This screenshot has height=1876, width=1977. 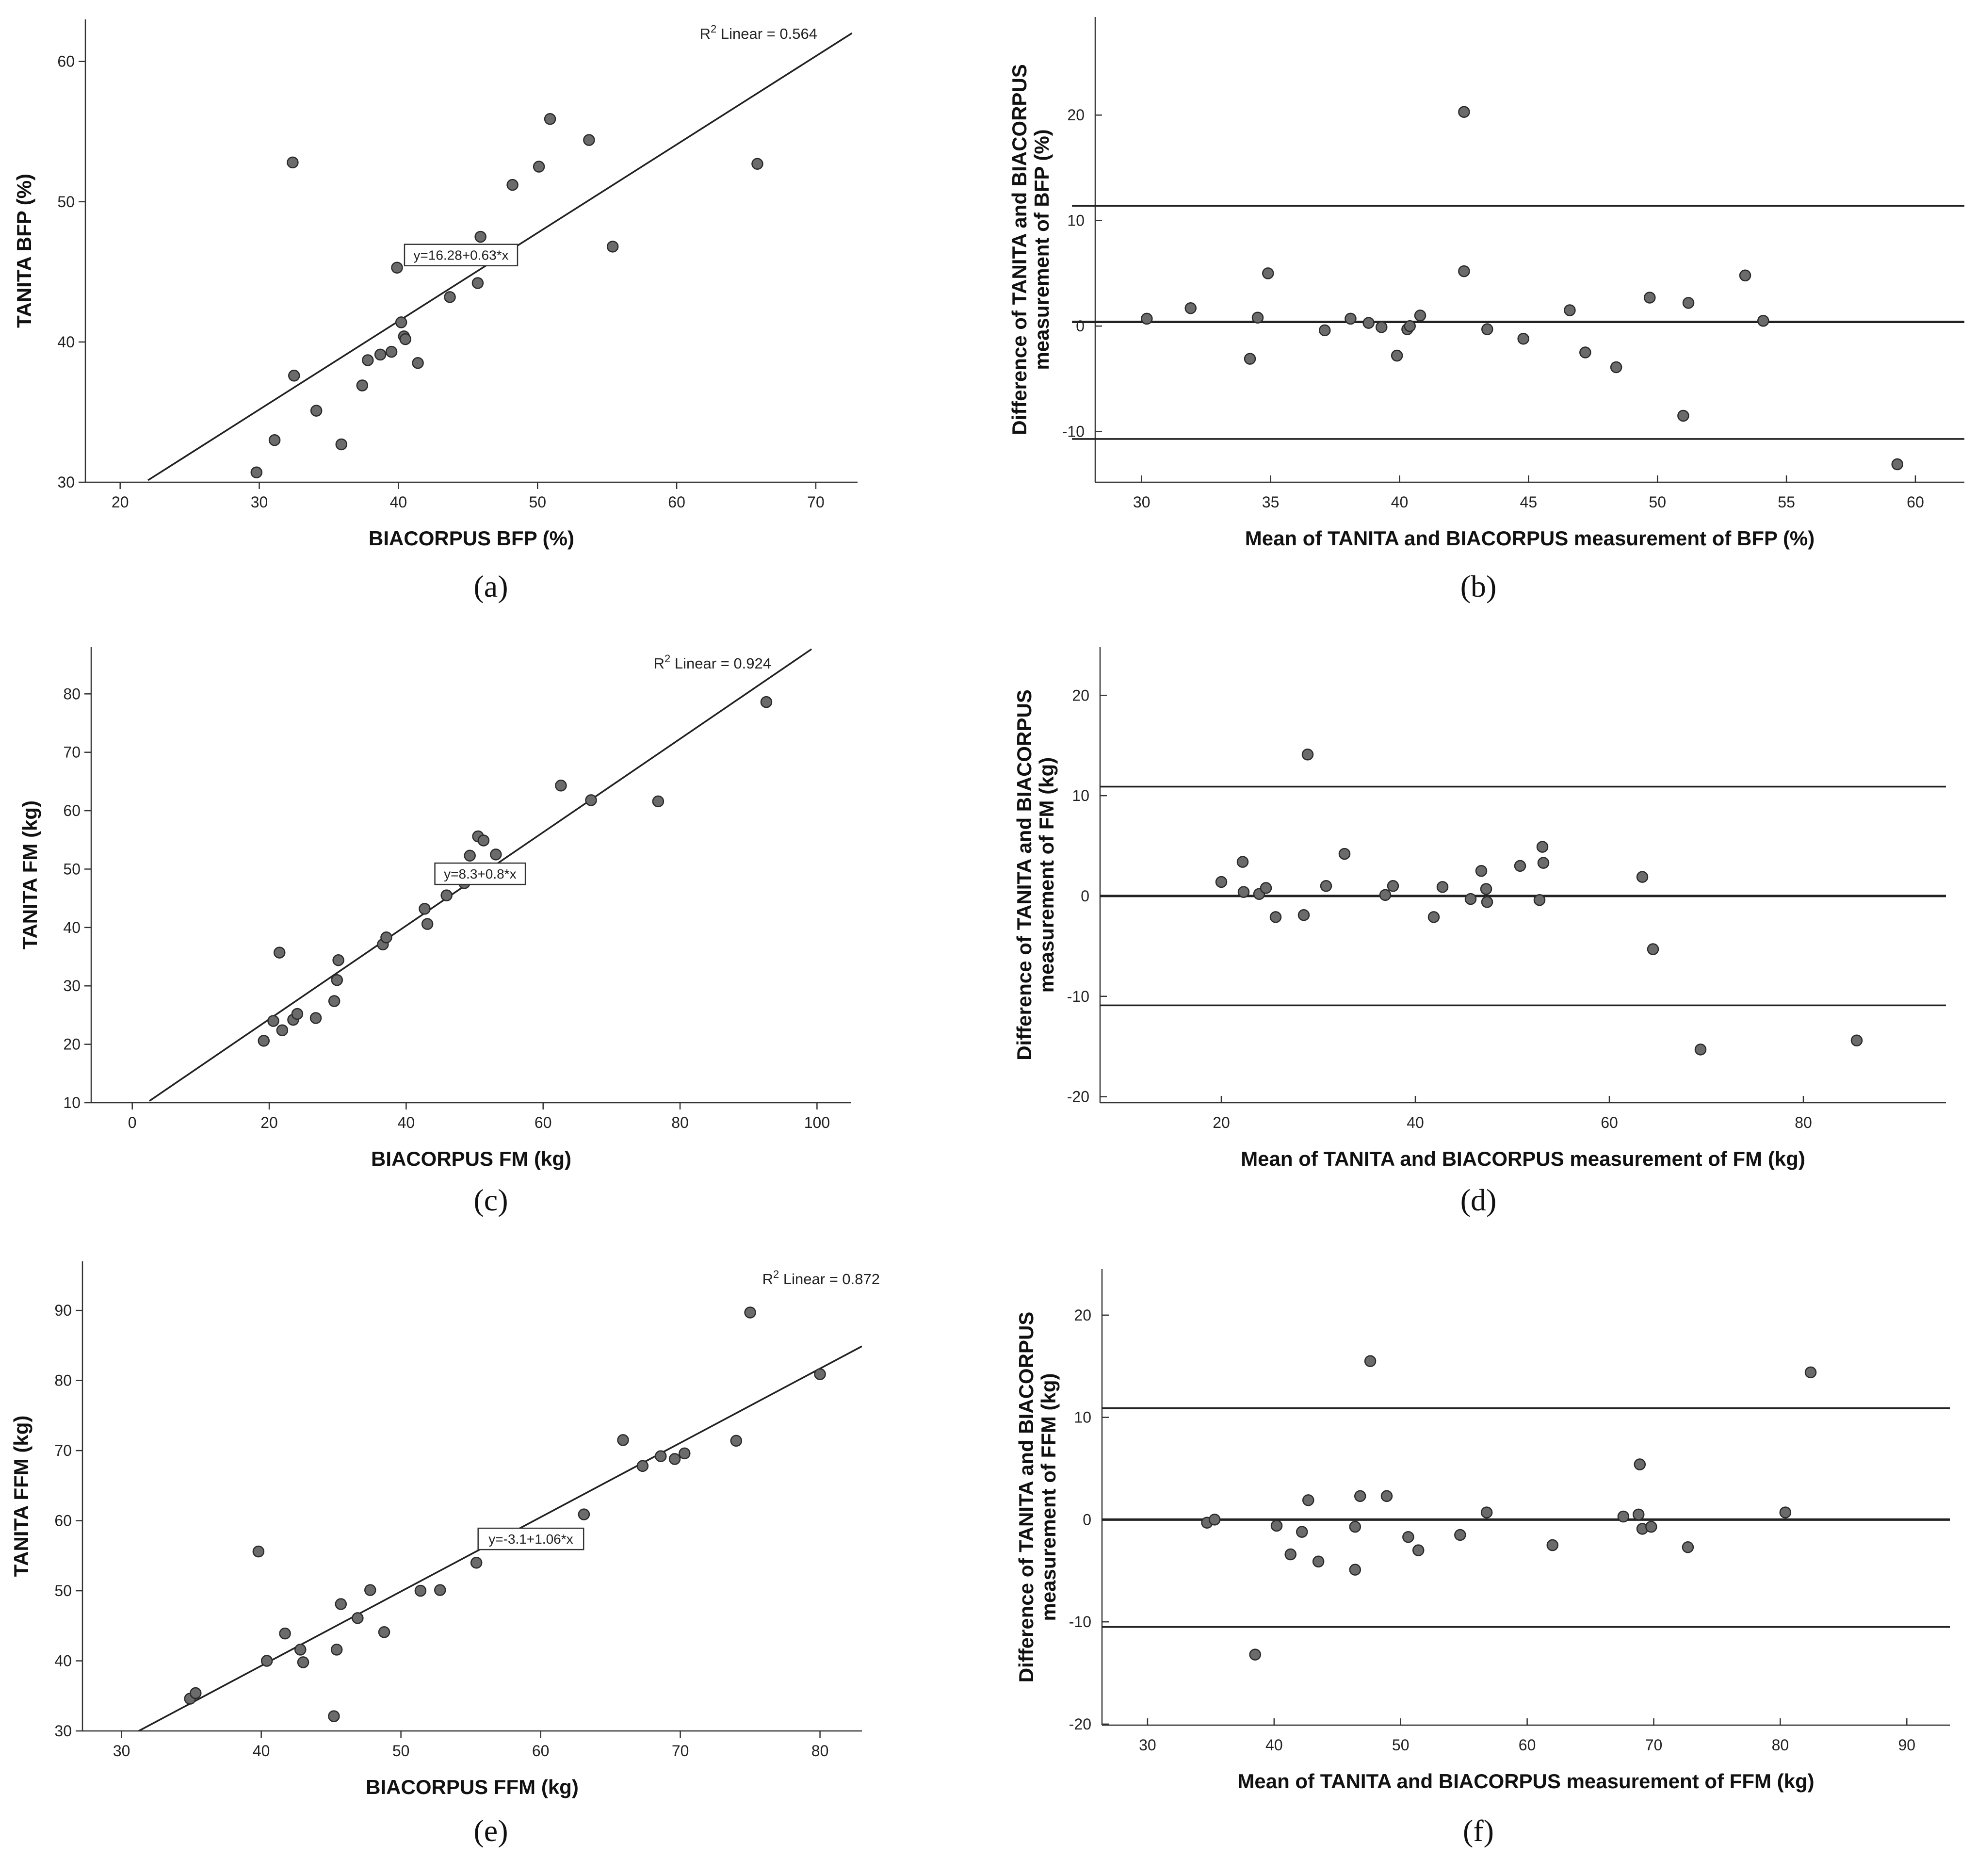 I want to click on equation-label: y=8.3+0.8*x, so click(x=480, y=874).